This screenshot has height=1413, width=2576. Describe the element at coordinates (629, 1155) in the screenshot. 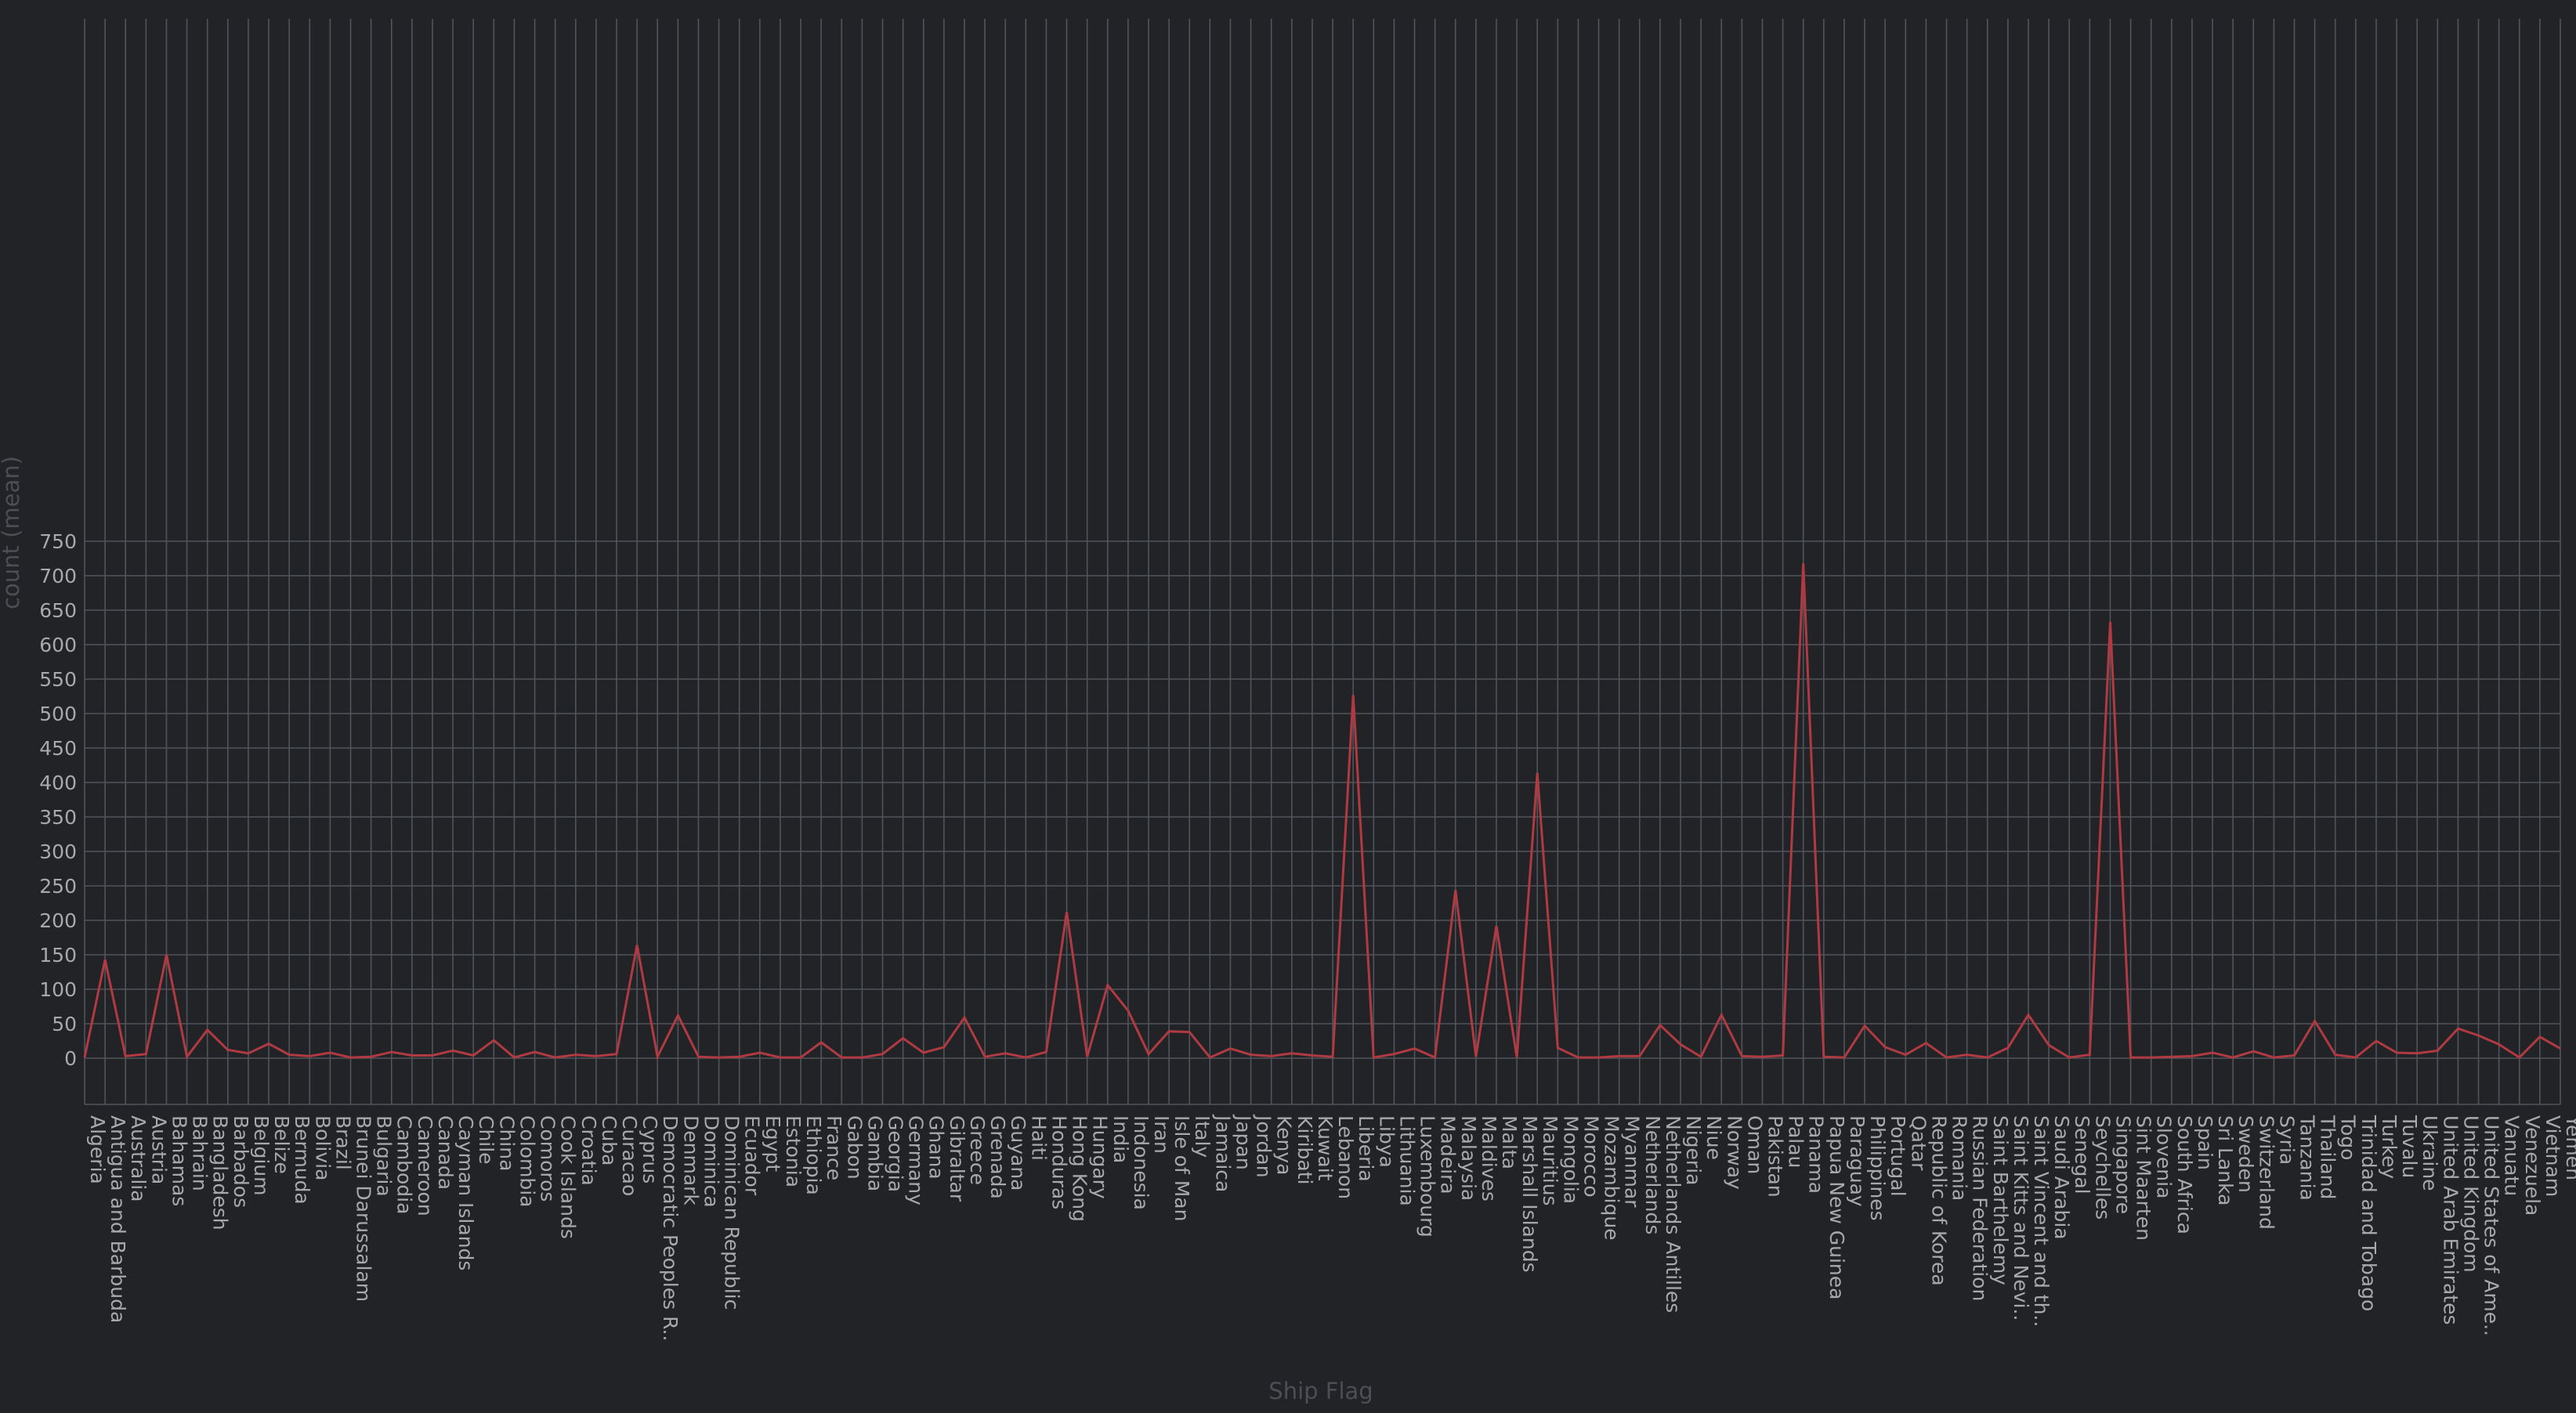

I see `x-tick-label: Curacao` at that location.